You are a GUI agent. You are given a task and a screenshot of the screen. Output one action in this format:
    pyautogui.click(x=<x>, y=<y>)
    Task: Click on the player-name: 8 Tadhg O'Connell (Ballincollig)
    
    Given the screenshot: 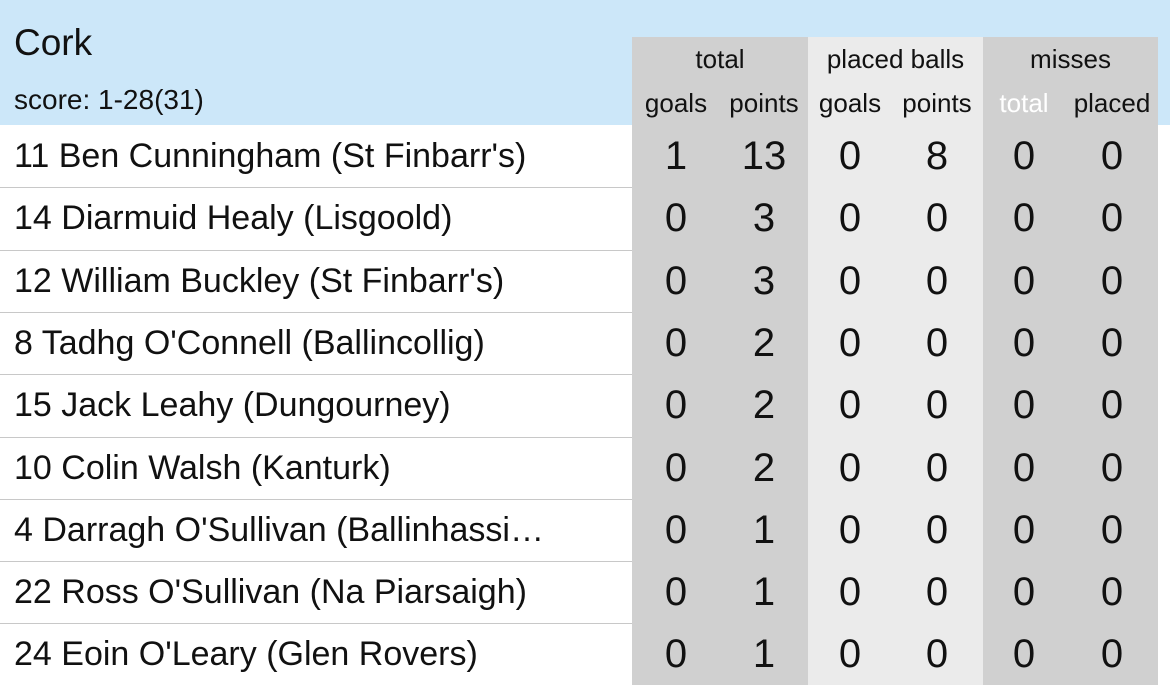 What is the action you would take?
    pyautogui.click(x=249, y=342)
    